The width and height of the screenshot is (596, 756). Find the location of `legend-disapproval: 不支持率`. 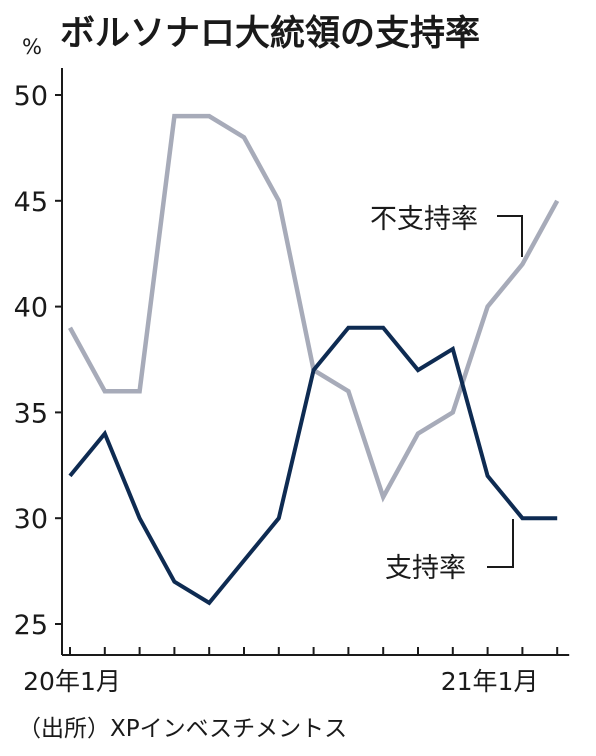

legend-disapproval: 不支持率 is located at coordinates (446, 230).